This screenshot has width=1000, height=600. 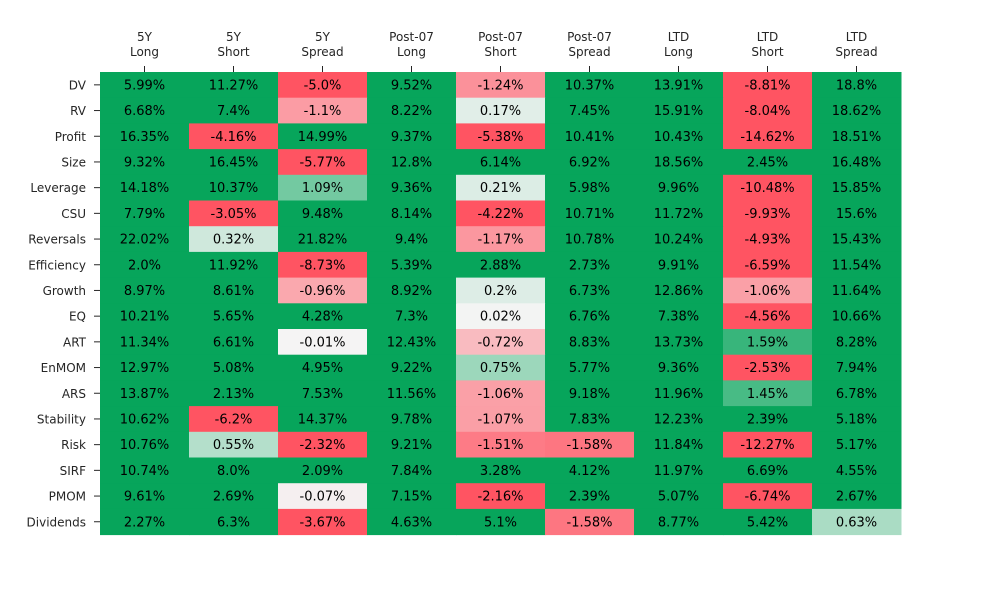 I want to click on cell-value-label: 9.21%, so click(x=411, y=445).